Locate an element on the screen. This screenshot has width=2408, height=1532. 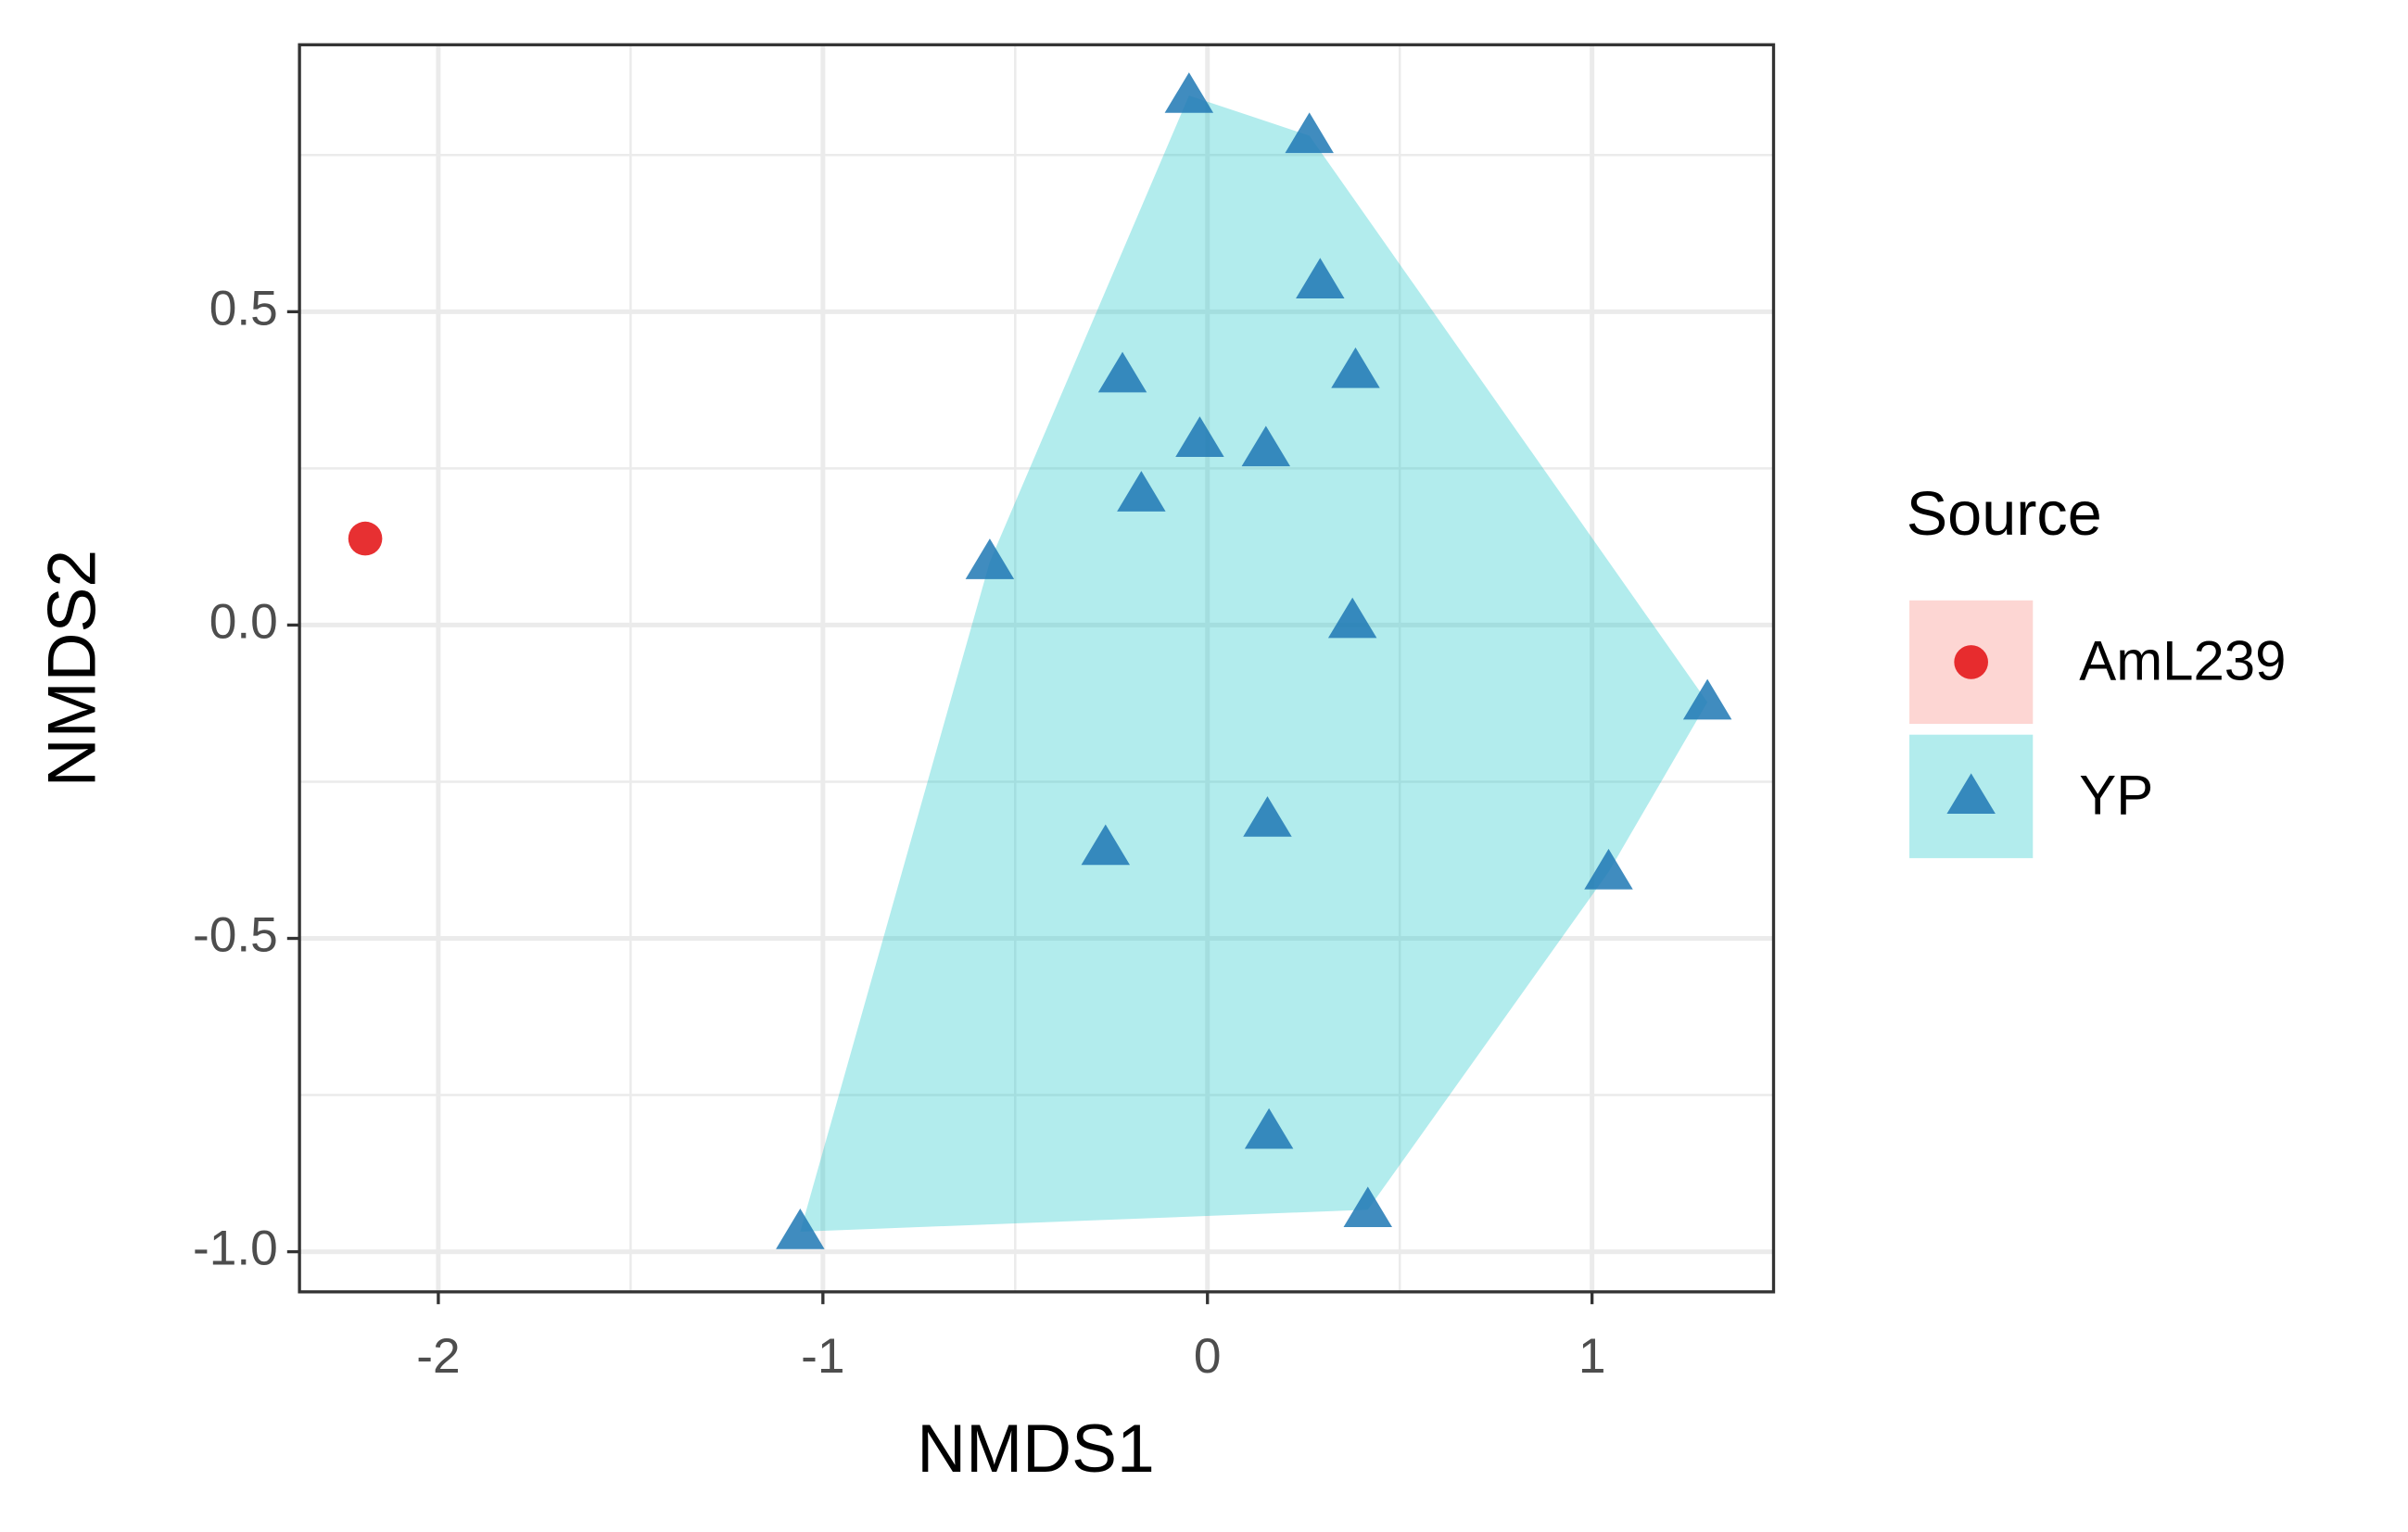
legend-title: Source is located at coordinates (2004, 514).